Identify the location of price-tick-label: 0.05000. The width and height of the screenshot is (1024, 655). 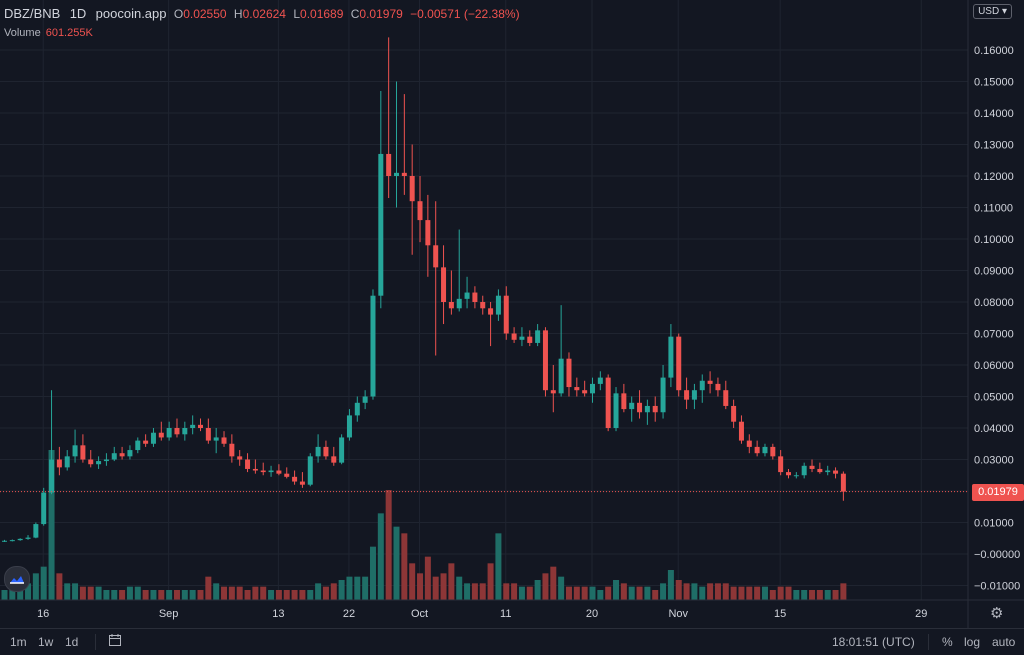
(994, 398).